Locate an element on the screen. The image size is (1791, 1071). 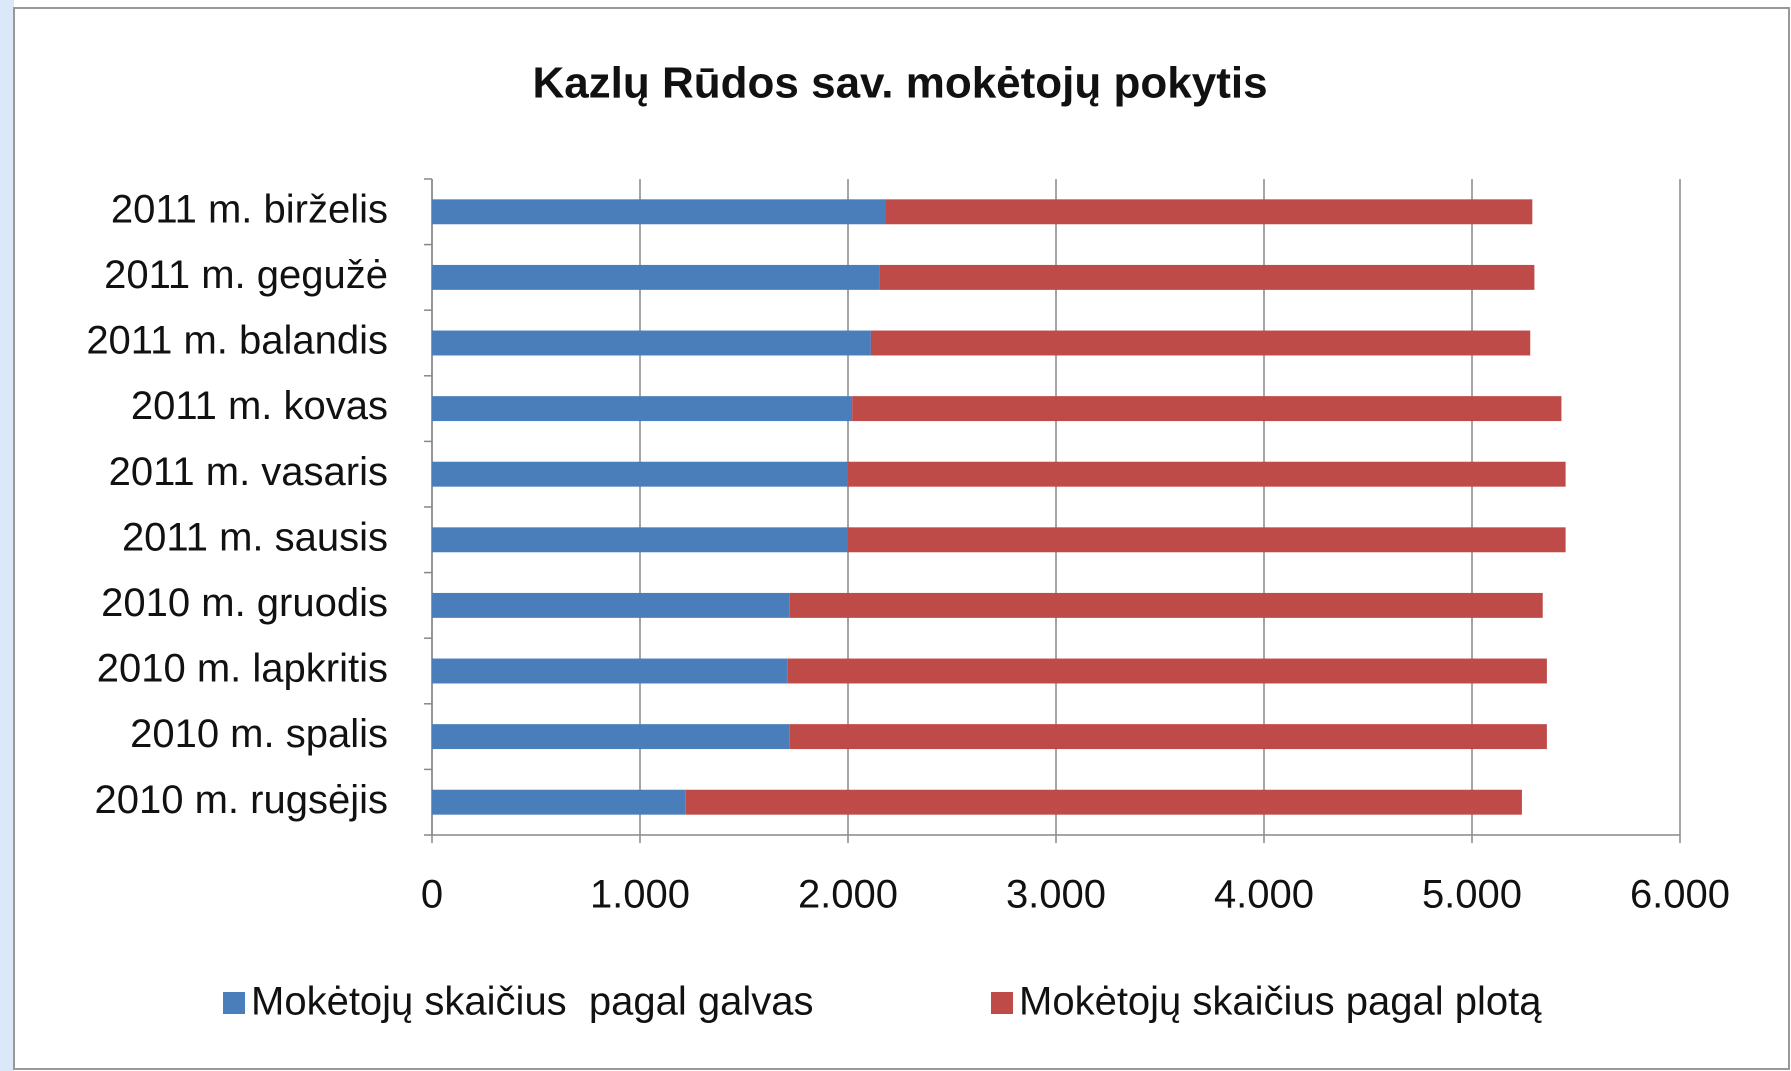
legend-label: Mokėtojų skaičius pagal plotą is located at coordinates (1280, 1002).